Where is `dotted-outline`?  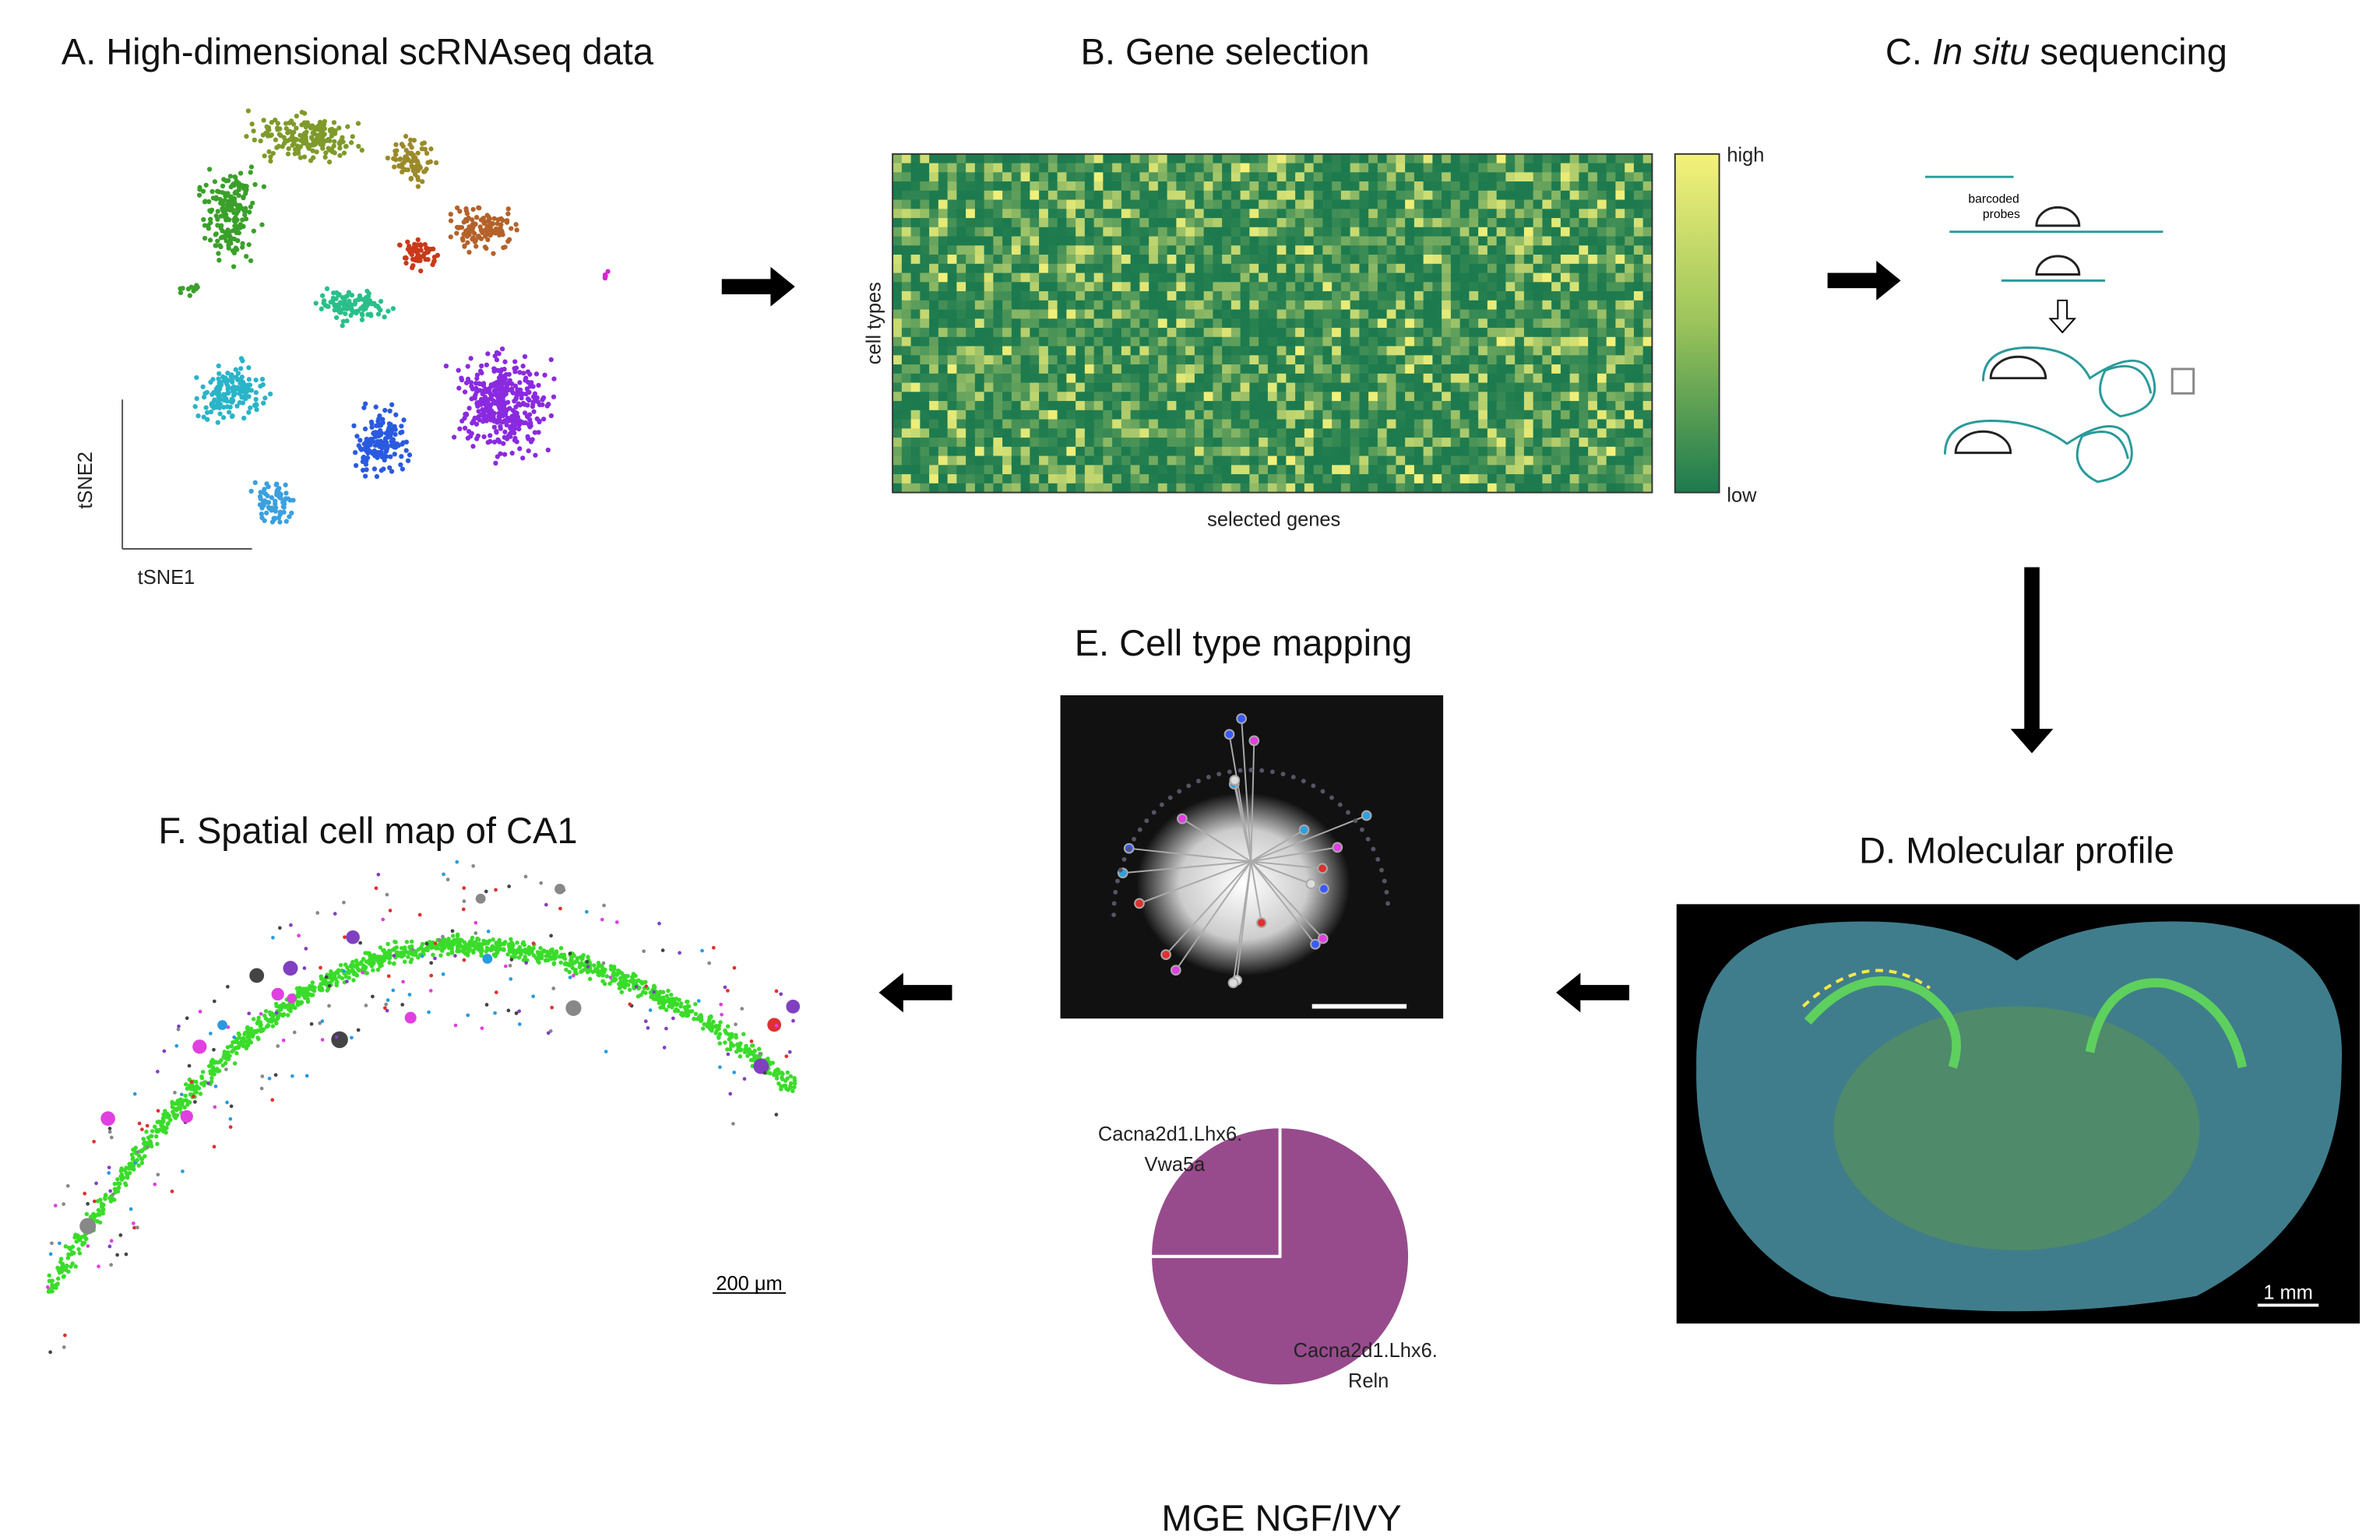
dotted-outline is located at coordinates (1229, 772).